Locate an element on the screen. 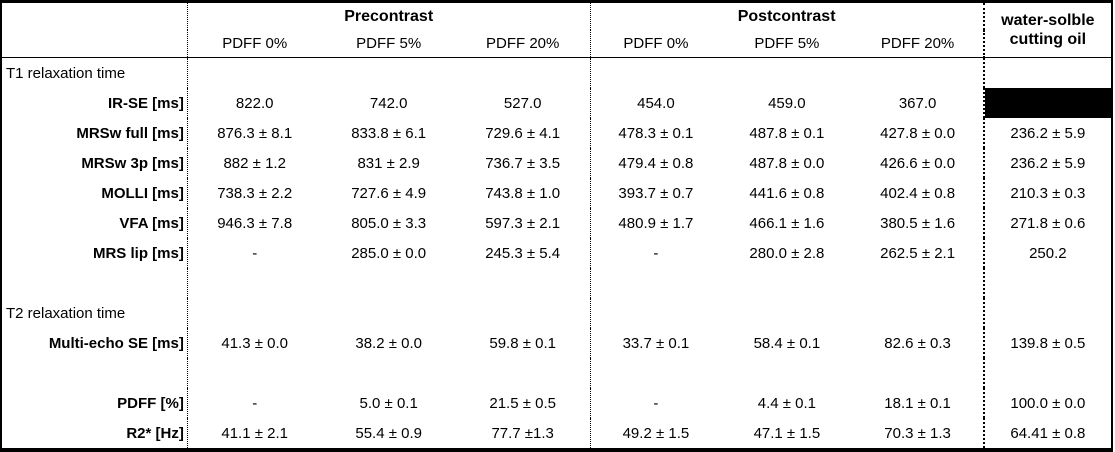  row-label: MRSw full [ms] is located at coordinates (94, 133).